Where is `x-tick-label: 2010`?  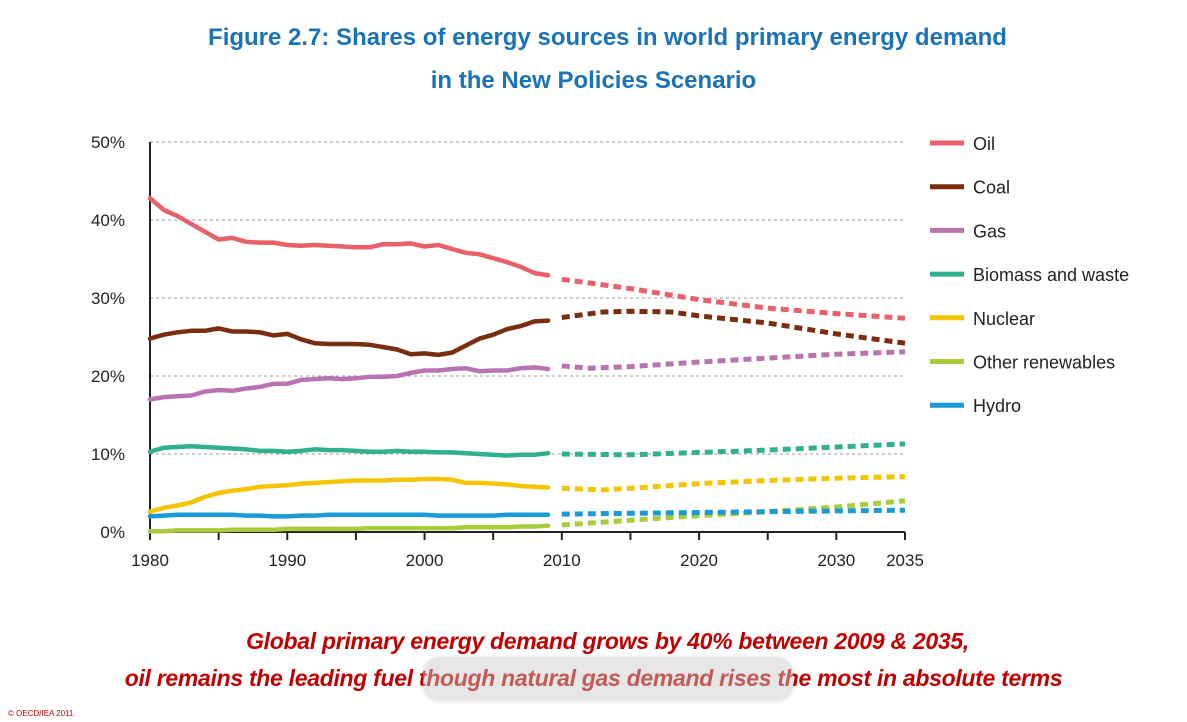
x-tick-label: 2010 is located at coordinates (562, 560).